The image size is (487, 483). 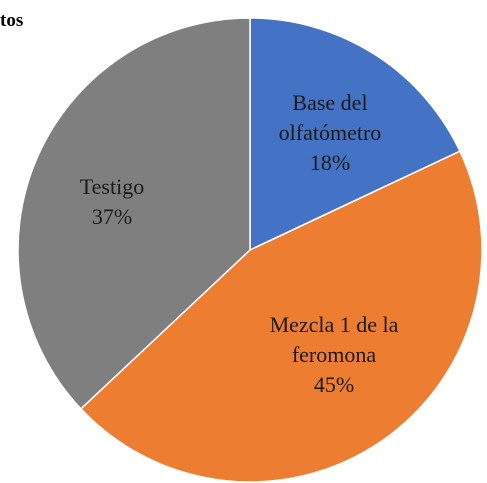 I want to click on chart-title: tos, so click(x=12, y=20).